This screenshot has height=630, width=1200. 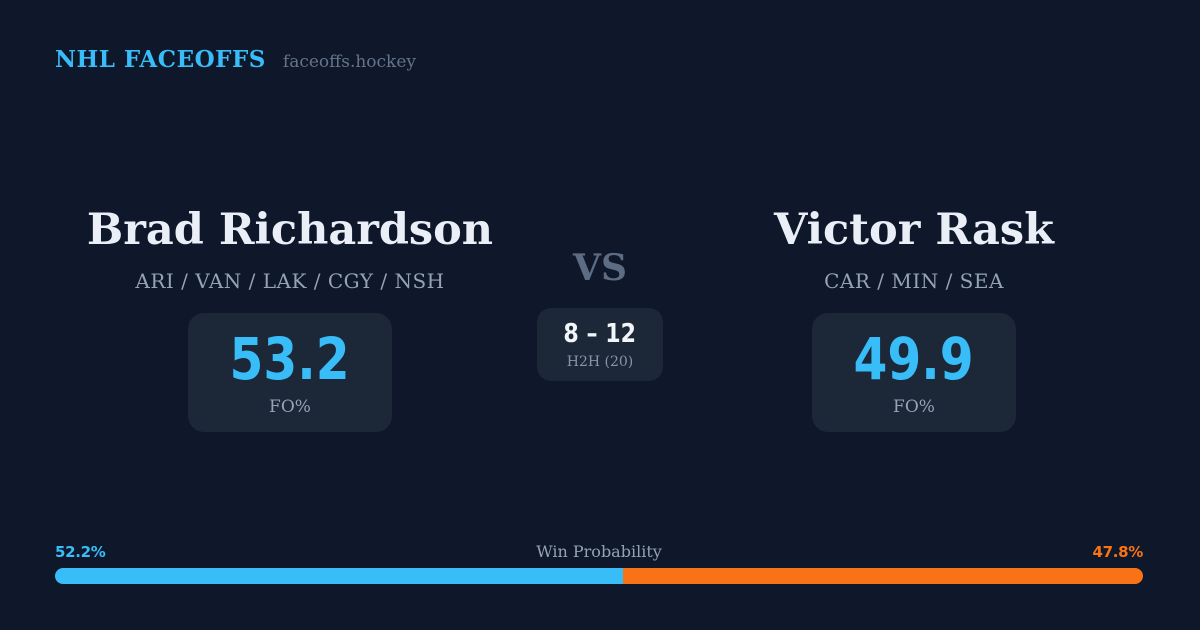 I want to click on player-left-teams: ARI / VAN / LAK / CGY / NSH, so click(x=290, y=281).